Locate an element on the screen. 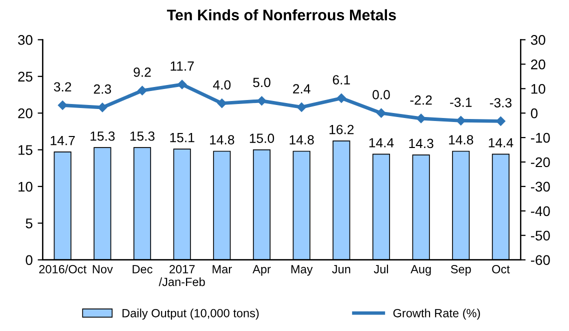 This screenshot has height=331, width=569. data-label: 15.0 is located at coordinates (262, 139).